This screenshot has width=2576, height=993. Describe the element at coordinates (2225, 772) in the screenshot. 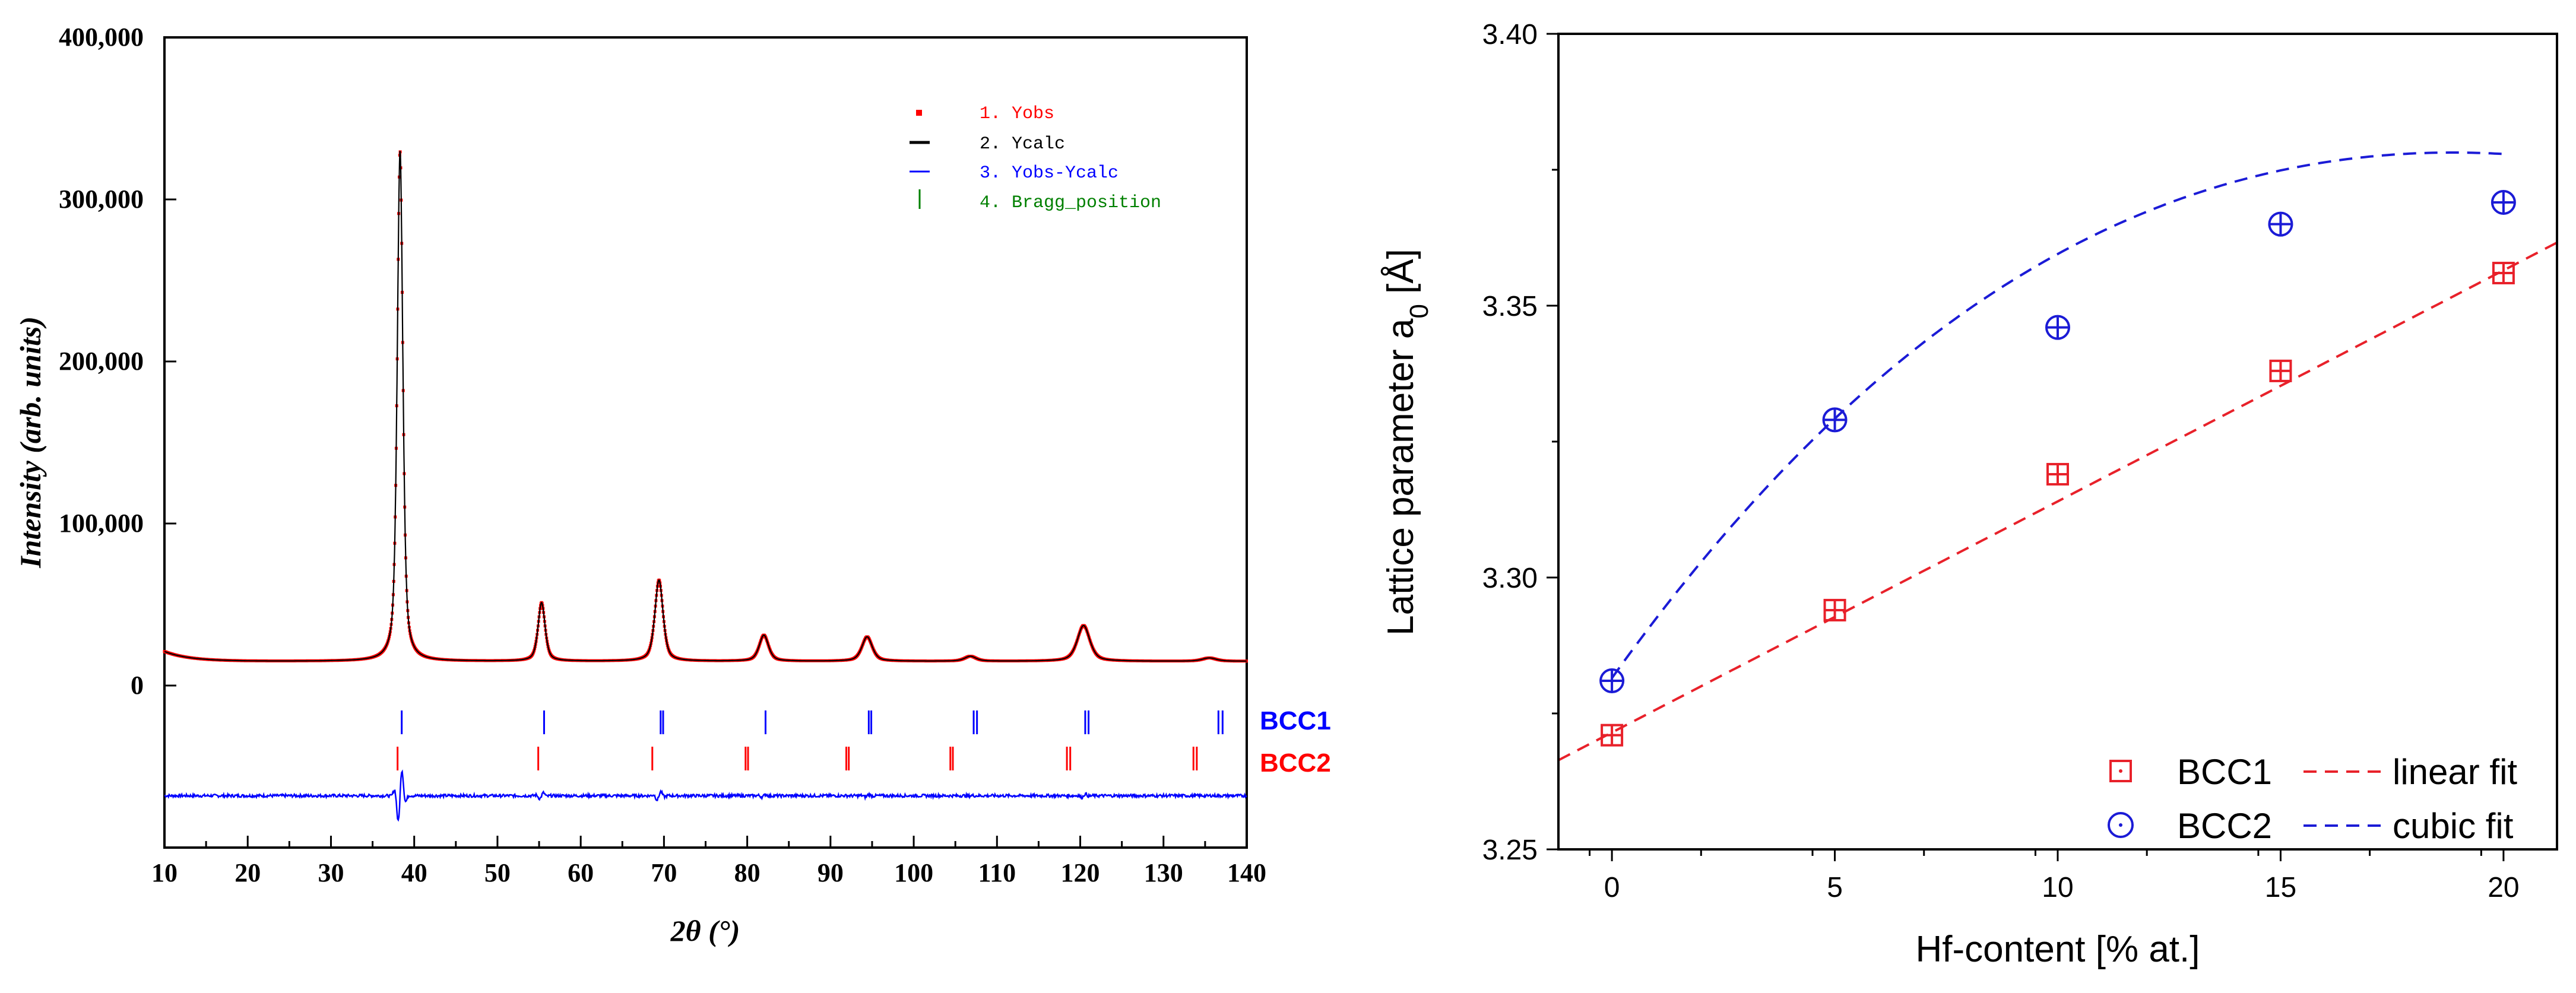

I see `legend-label-bcc1: BCC1` at that location.